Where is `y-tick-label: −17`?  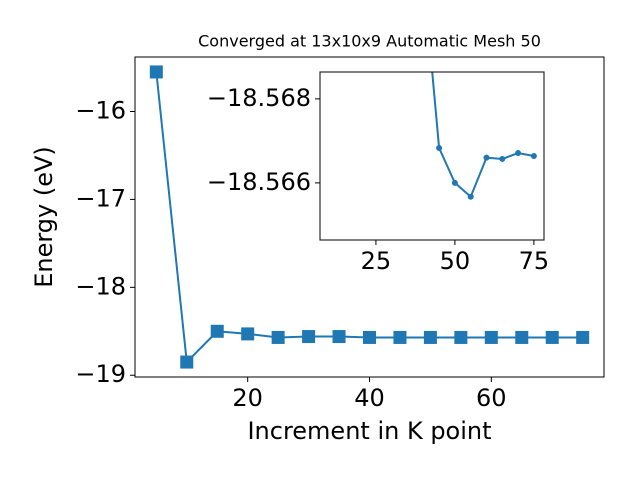
y-tick-label: −17 is located at coordinates (100, 198).